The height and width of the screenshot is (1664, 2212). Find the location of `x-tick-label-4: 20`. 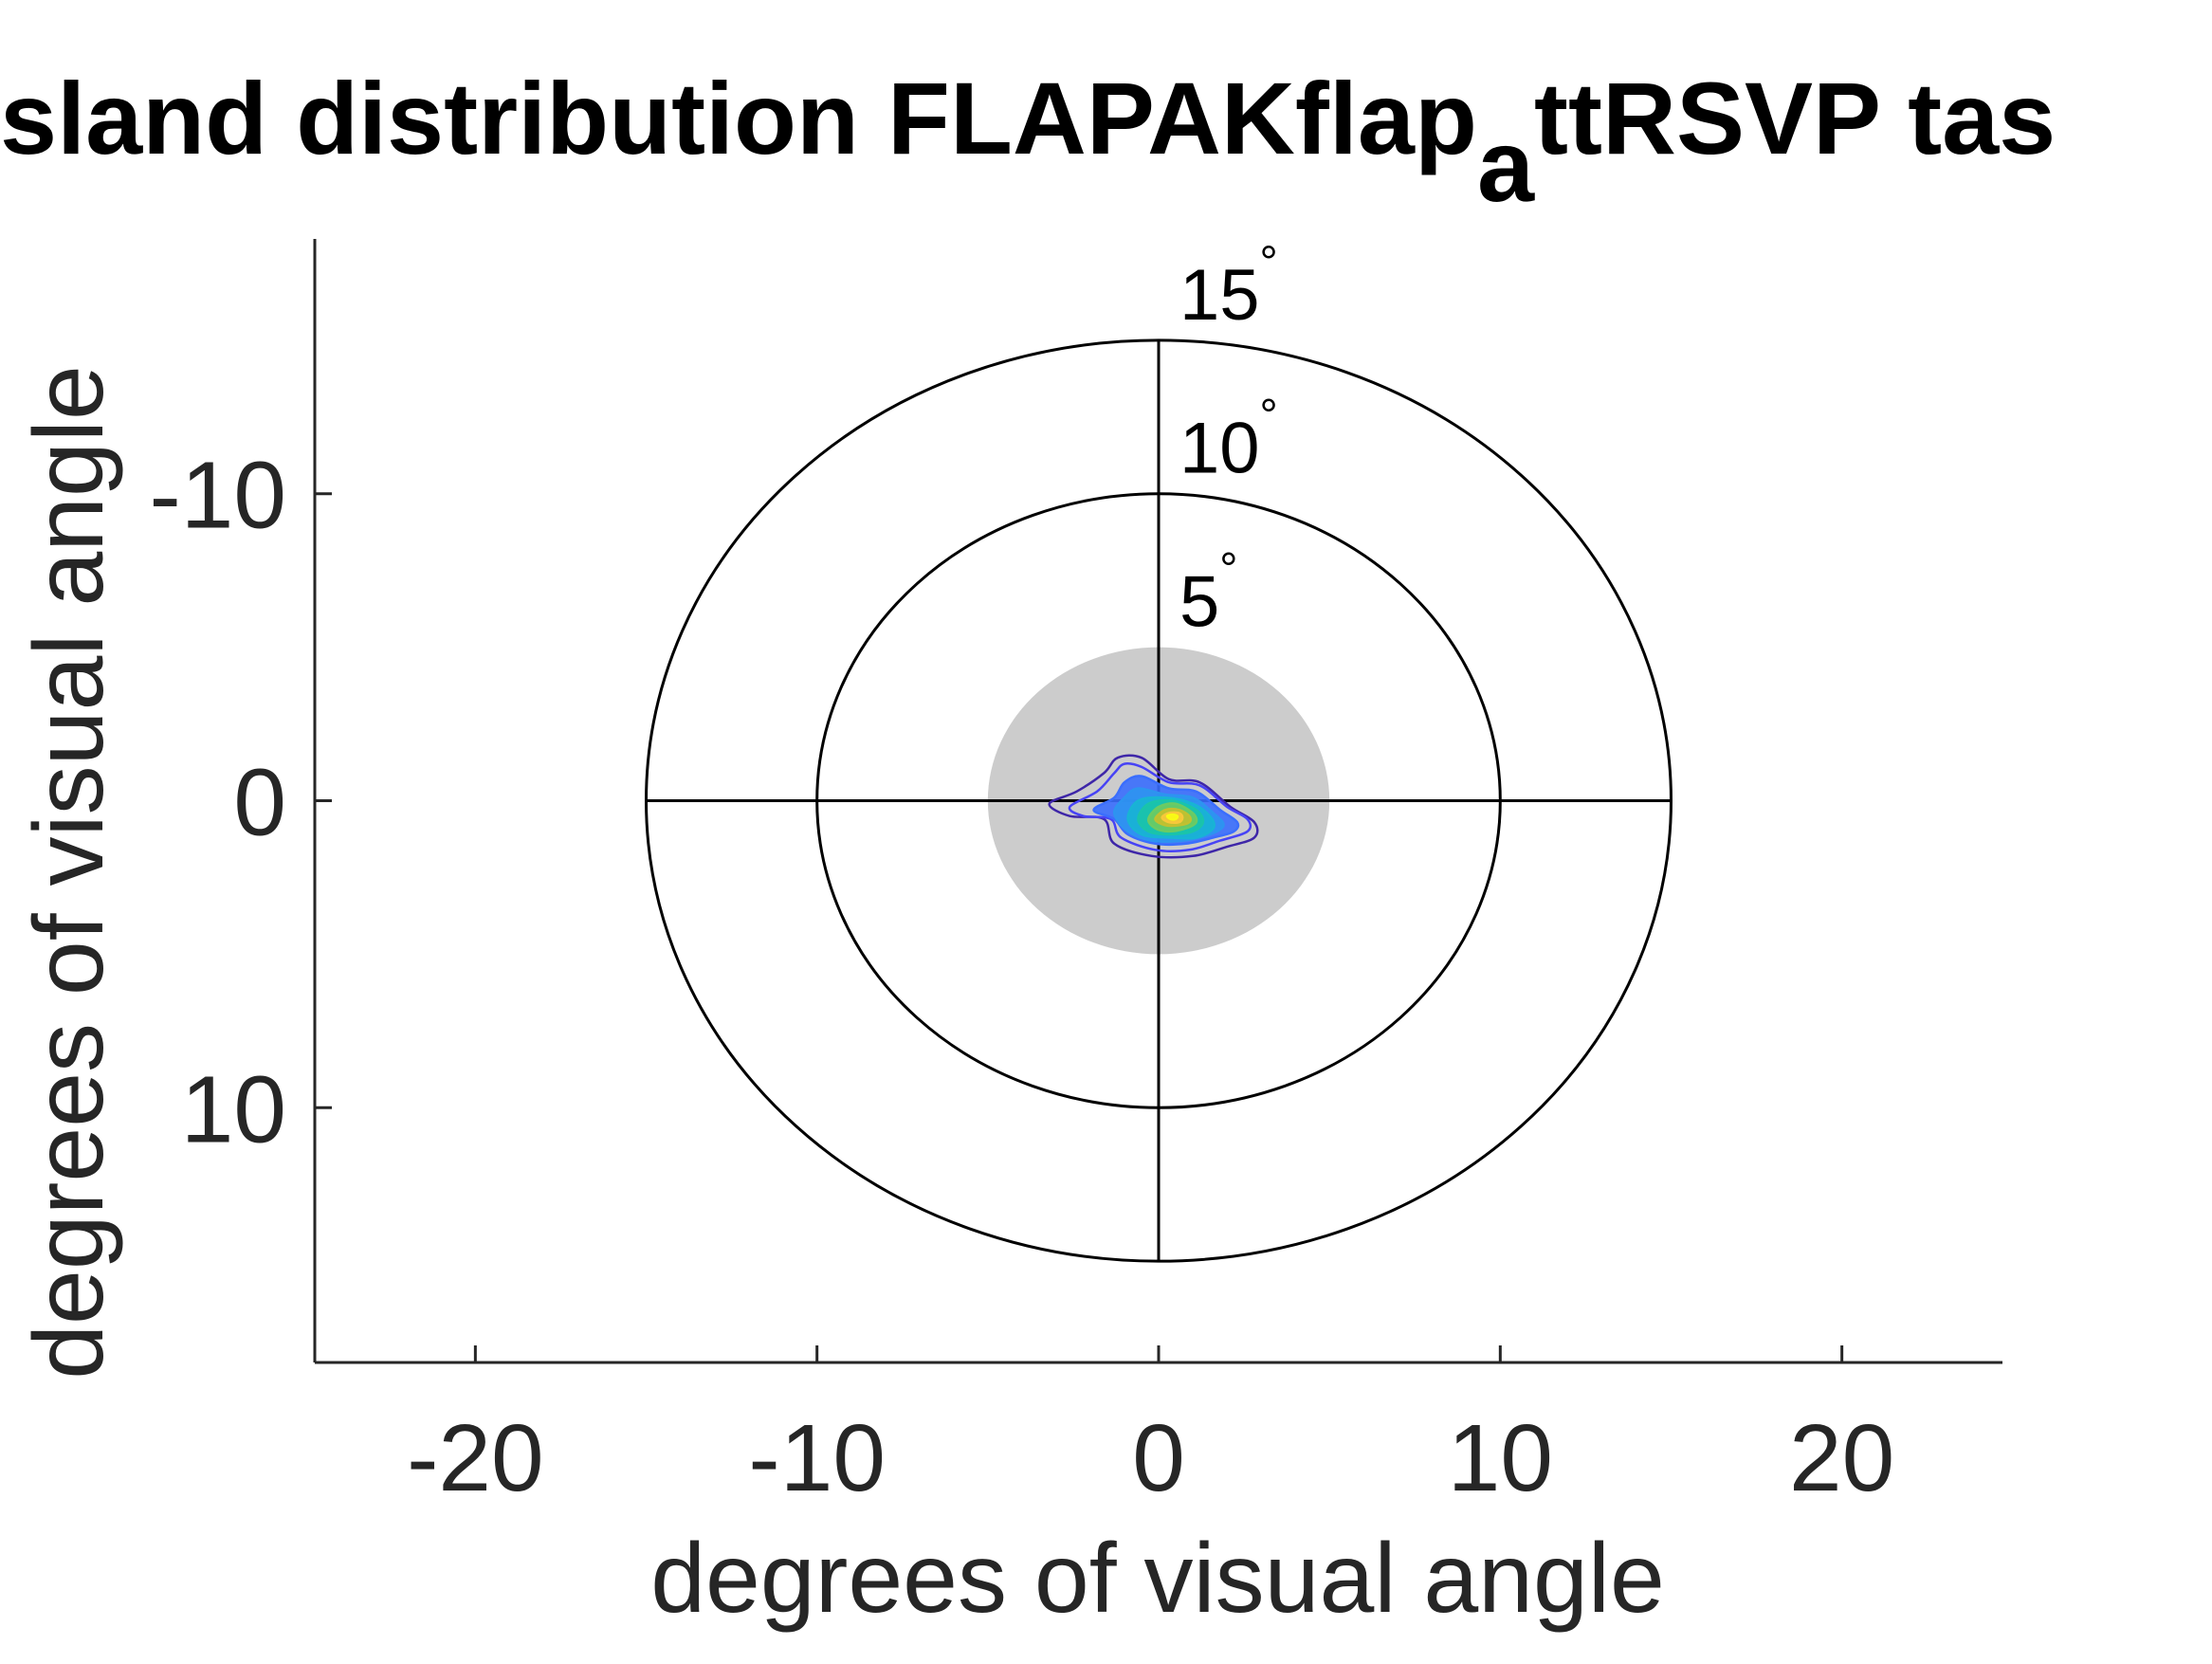

x-tick-label-4: 20 is located at coordinates (1841, 1458).